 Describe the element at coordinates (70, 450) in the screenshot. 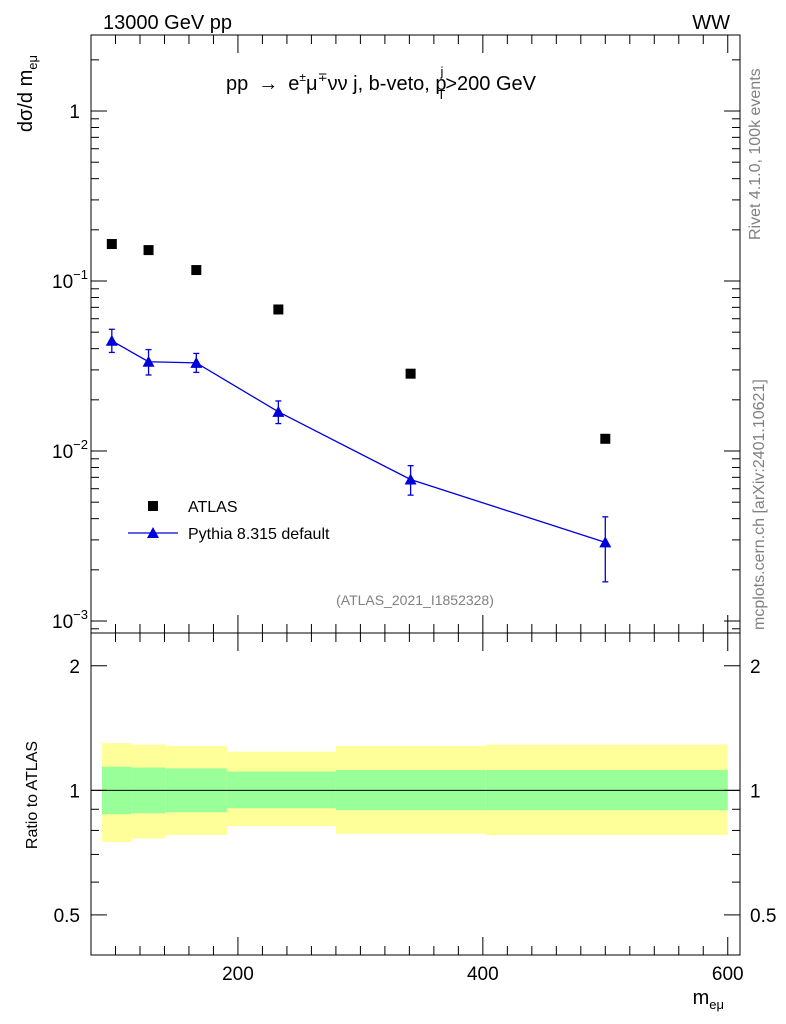

I see `y-tick-label-main: 10⁻²` at that location.